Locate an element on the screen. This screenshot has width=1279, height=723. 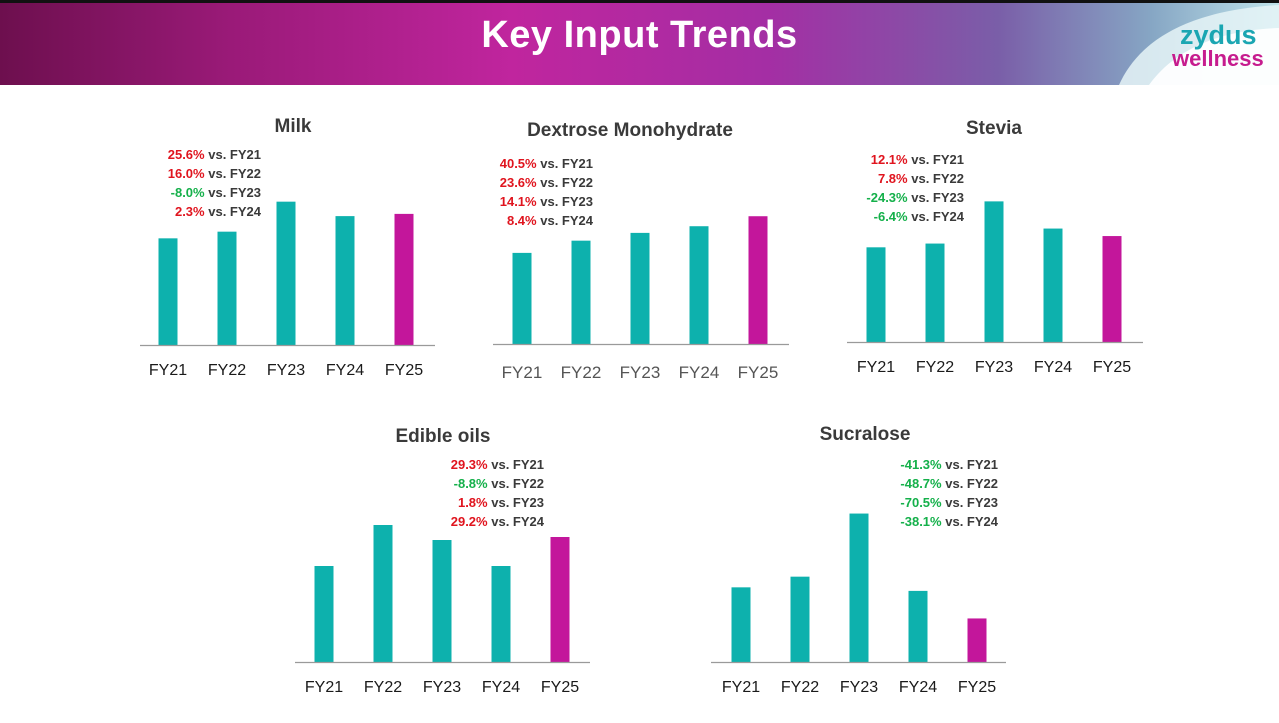
annotation-pct: -8.0% is located at coordinates (187, 192).